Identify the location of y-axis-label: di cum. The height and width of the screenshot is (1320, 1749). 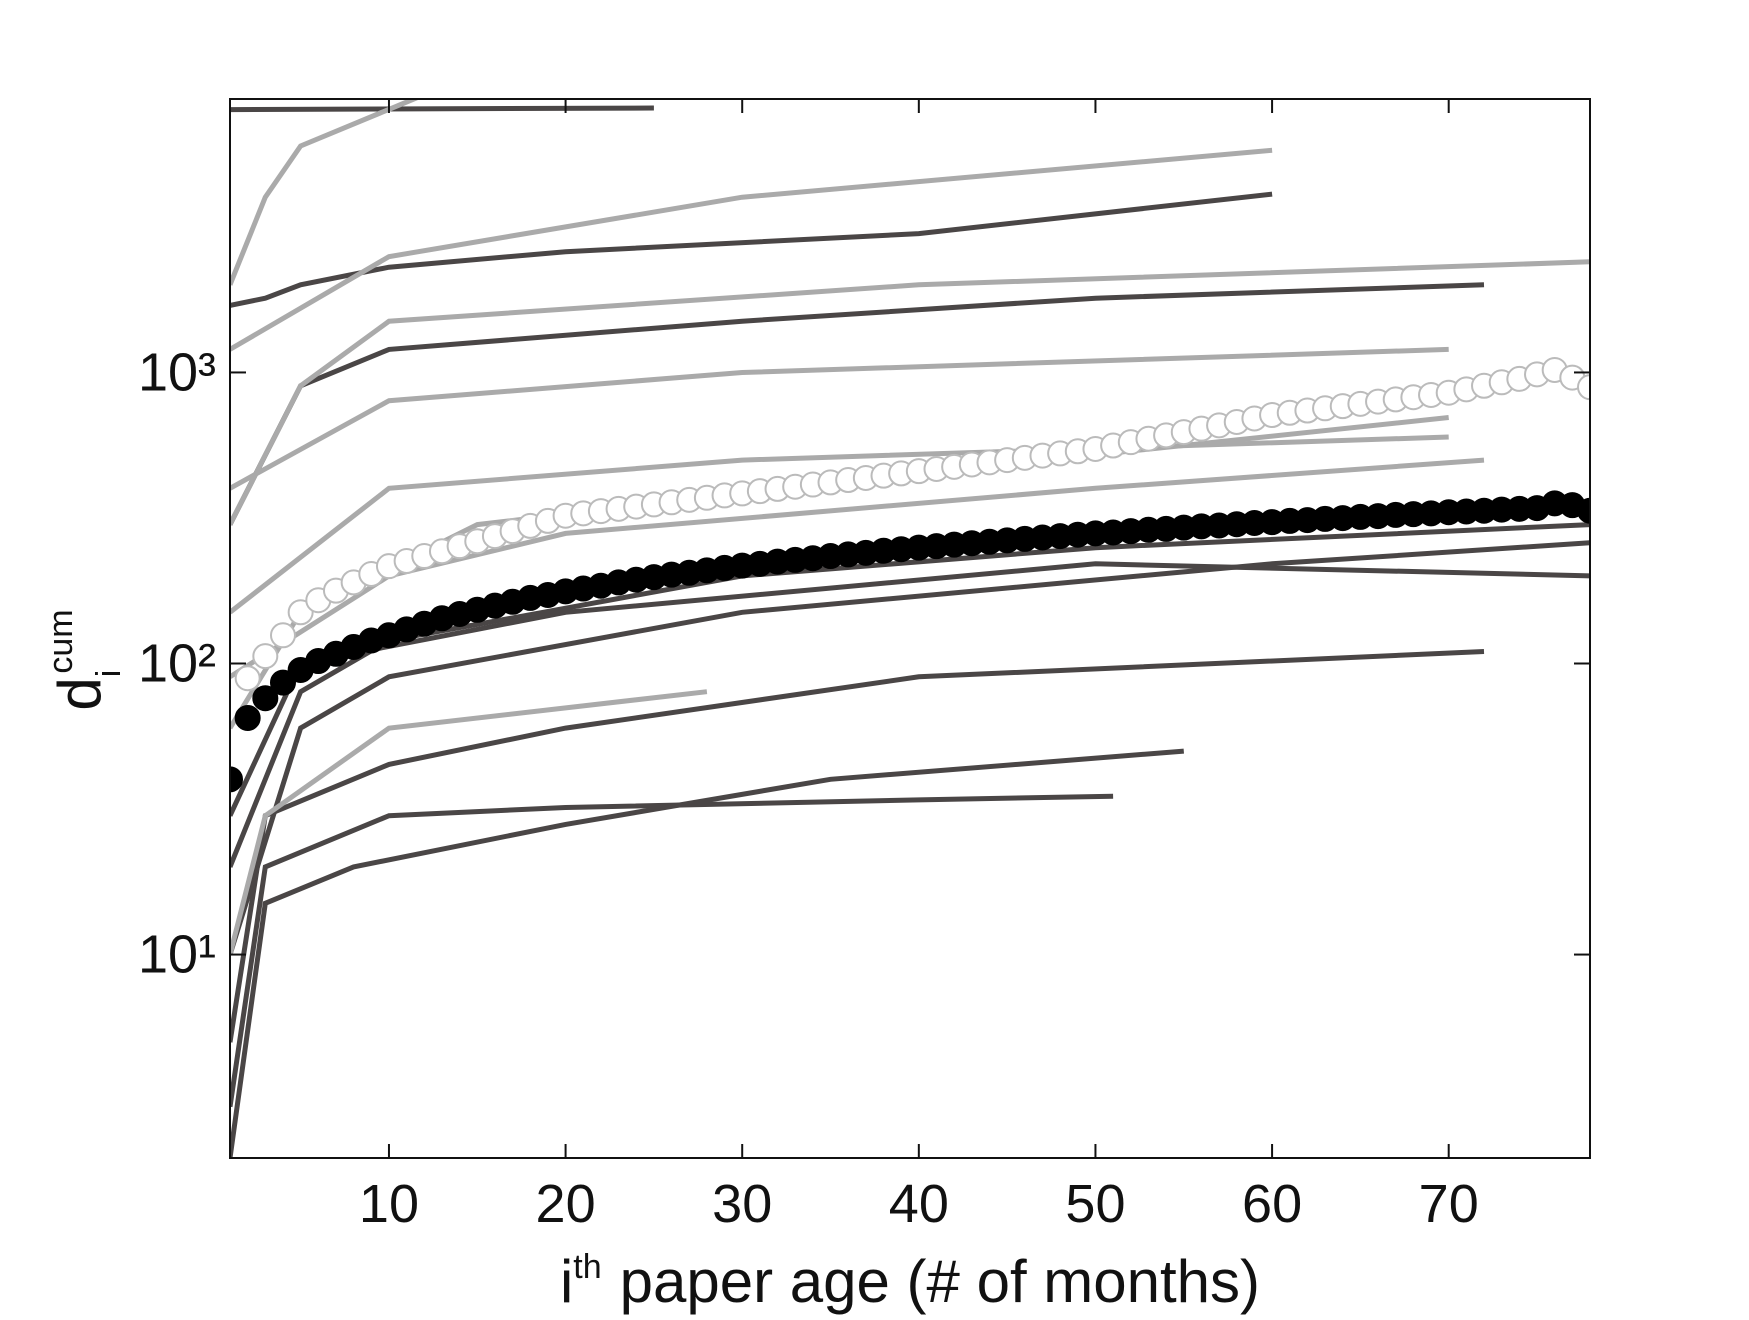
(85, 659).